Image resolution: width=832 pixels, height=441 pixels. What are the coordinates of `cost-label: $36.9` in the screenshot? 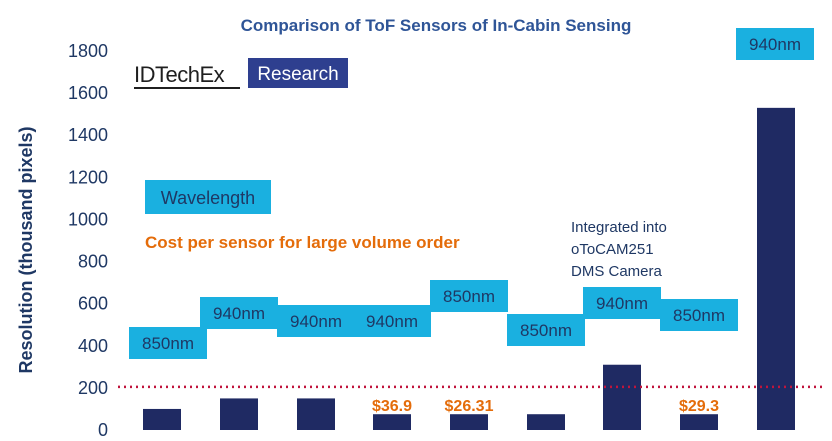 It's located at (392, 406).